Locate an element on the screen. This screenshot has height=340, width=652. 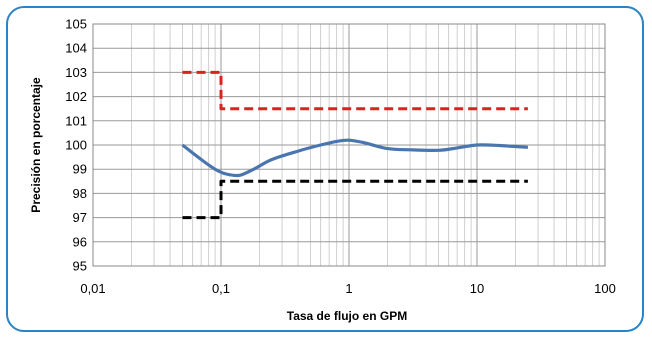
y-axis-ticks: 95 96 97 98 99 100 101 102 103 104 105 is located at coordinates (76, 145).